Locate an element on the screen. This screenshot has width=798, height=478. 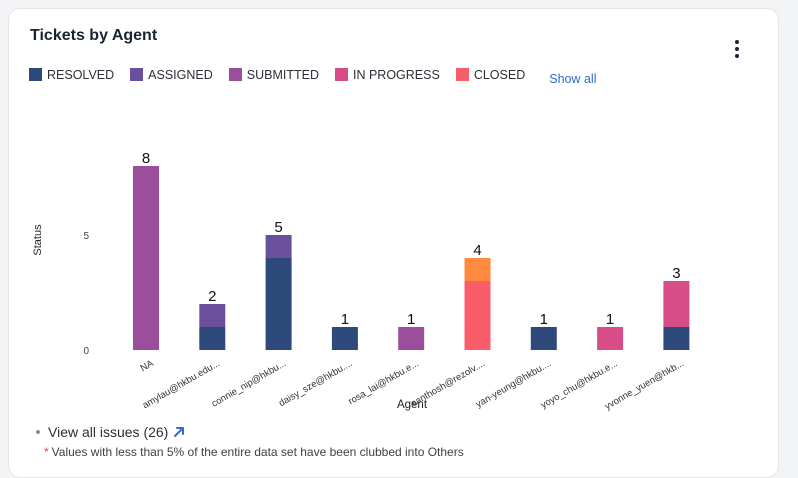
x-axis-label: Agent is located at coordinates (412, 405).